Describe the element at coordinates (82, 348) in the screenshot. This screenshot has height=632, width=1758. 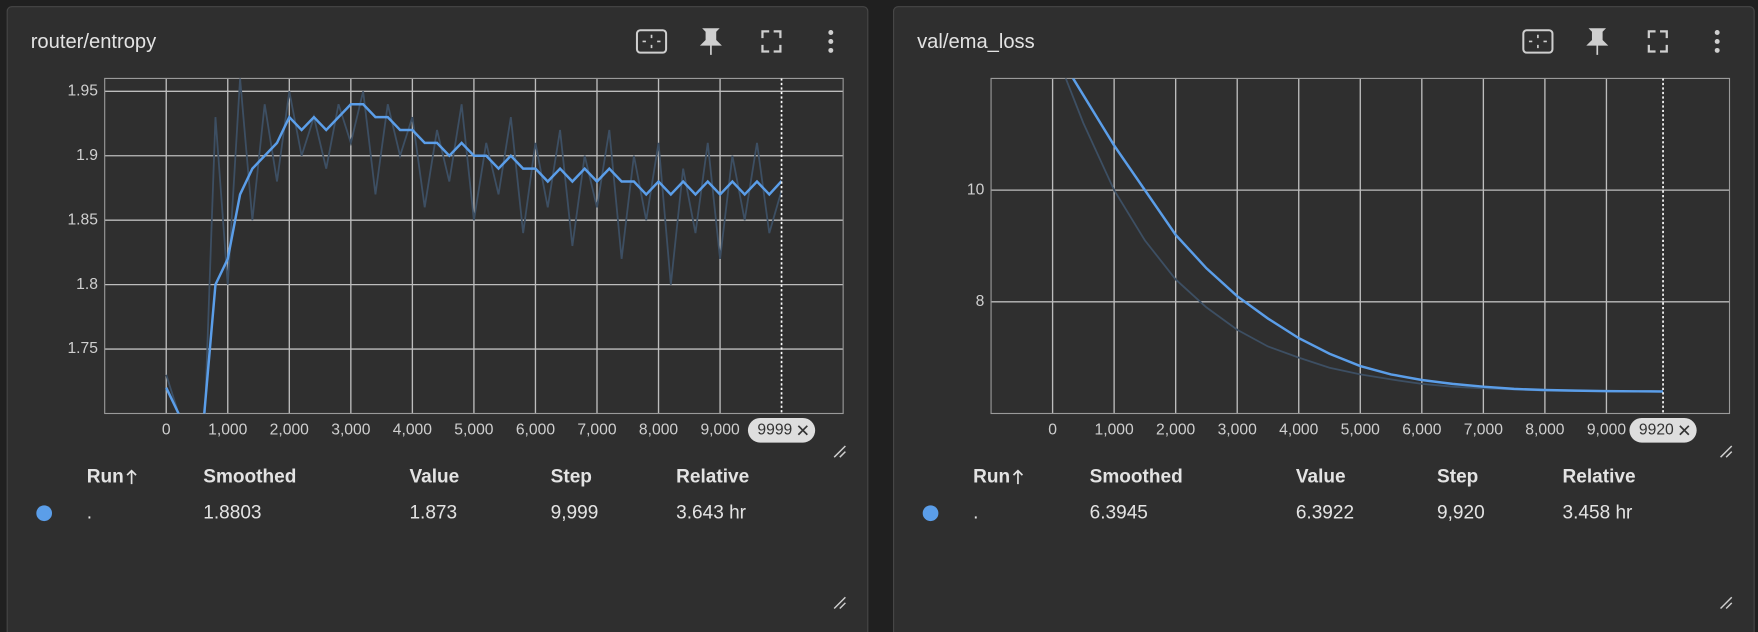
I see `y-tick-label: 1.75` at that location.